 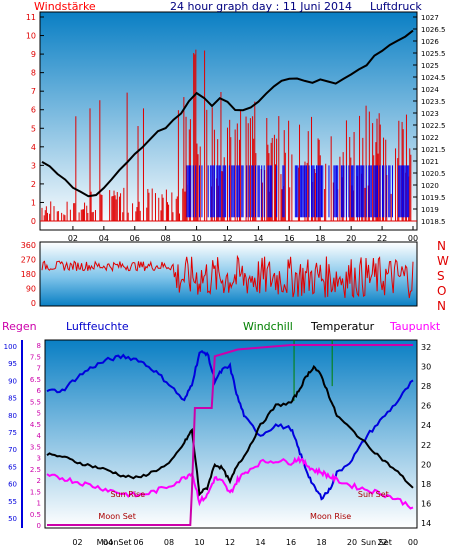 What do you see at coordinates (65, 6) in the screenshot?
I see `title-windstaerke: Windstärke` at bounding box center [65, 6].